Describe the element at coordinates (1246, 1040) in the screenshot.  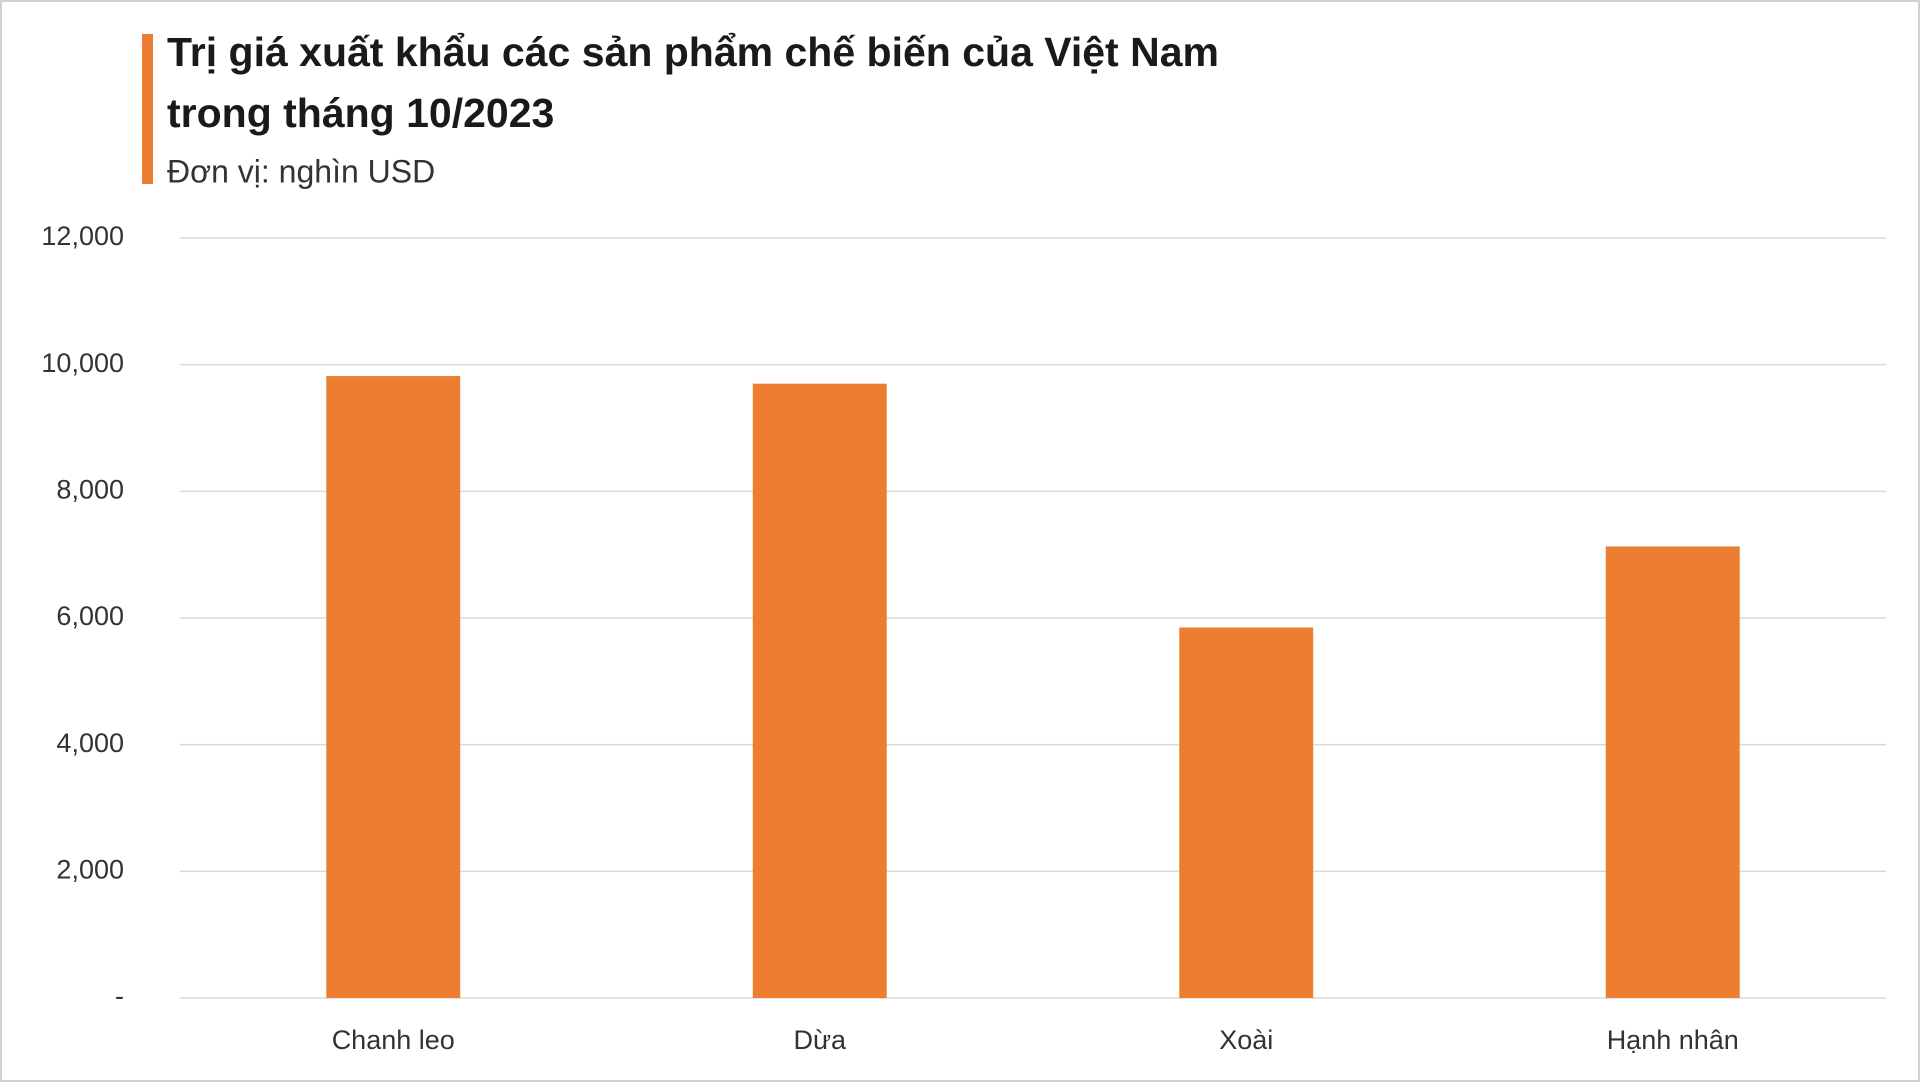
I see `x-tick-label: Xoài` at that location.